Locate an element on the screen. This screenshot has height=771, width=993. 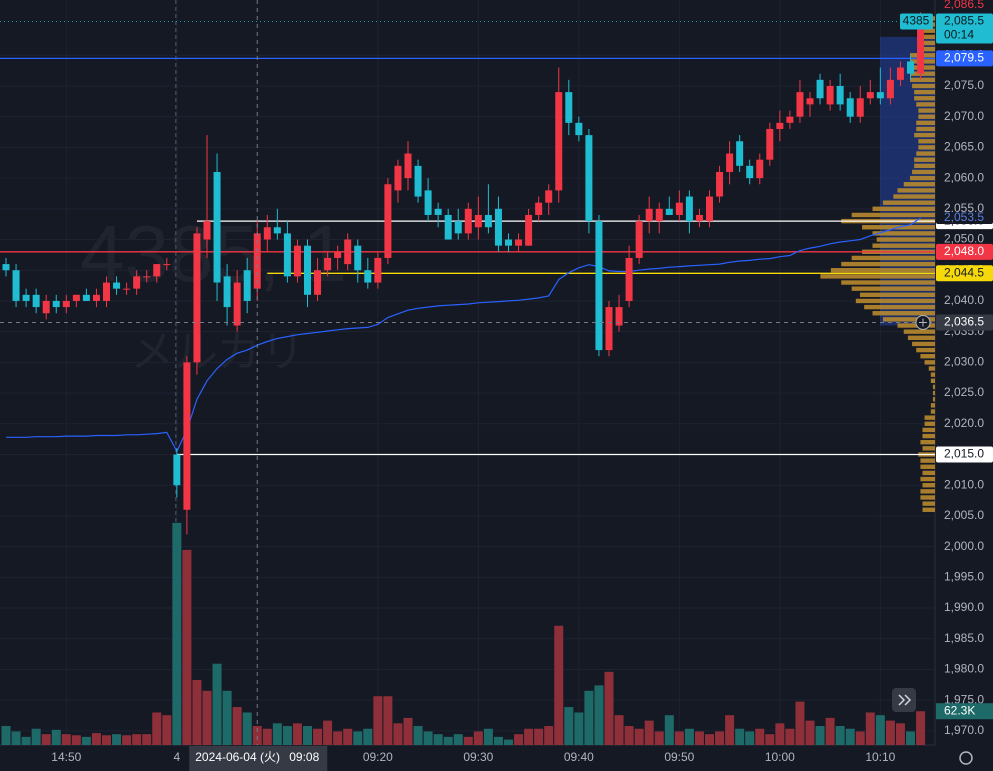
settings-button is located at coordinates (966, 758).